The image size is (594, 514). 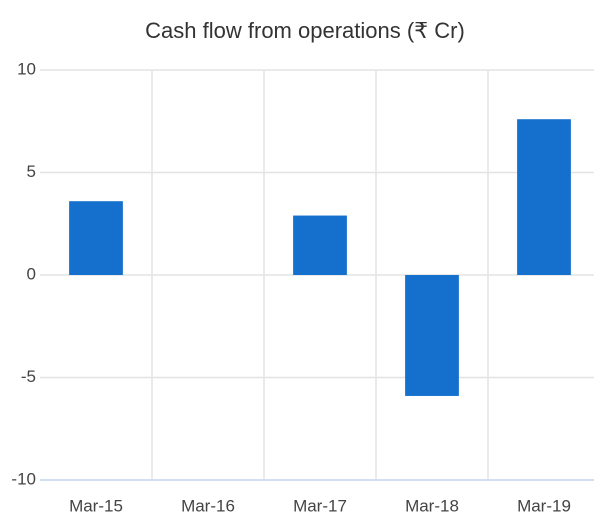 I want to click on y-tick-label: 0, so click(x=31, y=273).